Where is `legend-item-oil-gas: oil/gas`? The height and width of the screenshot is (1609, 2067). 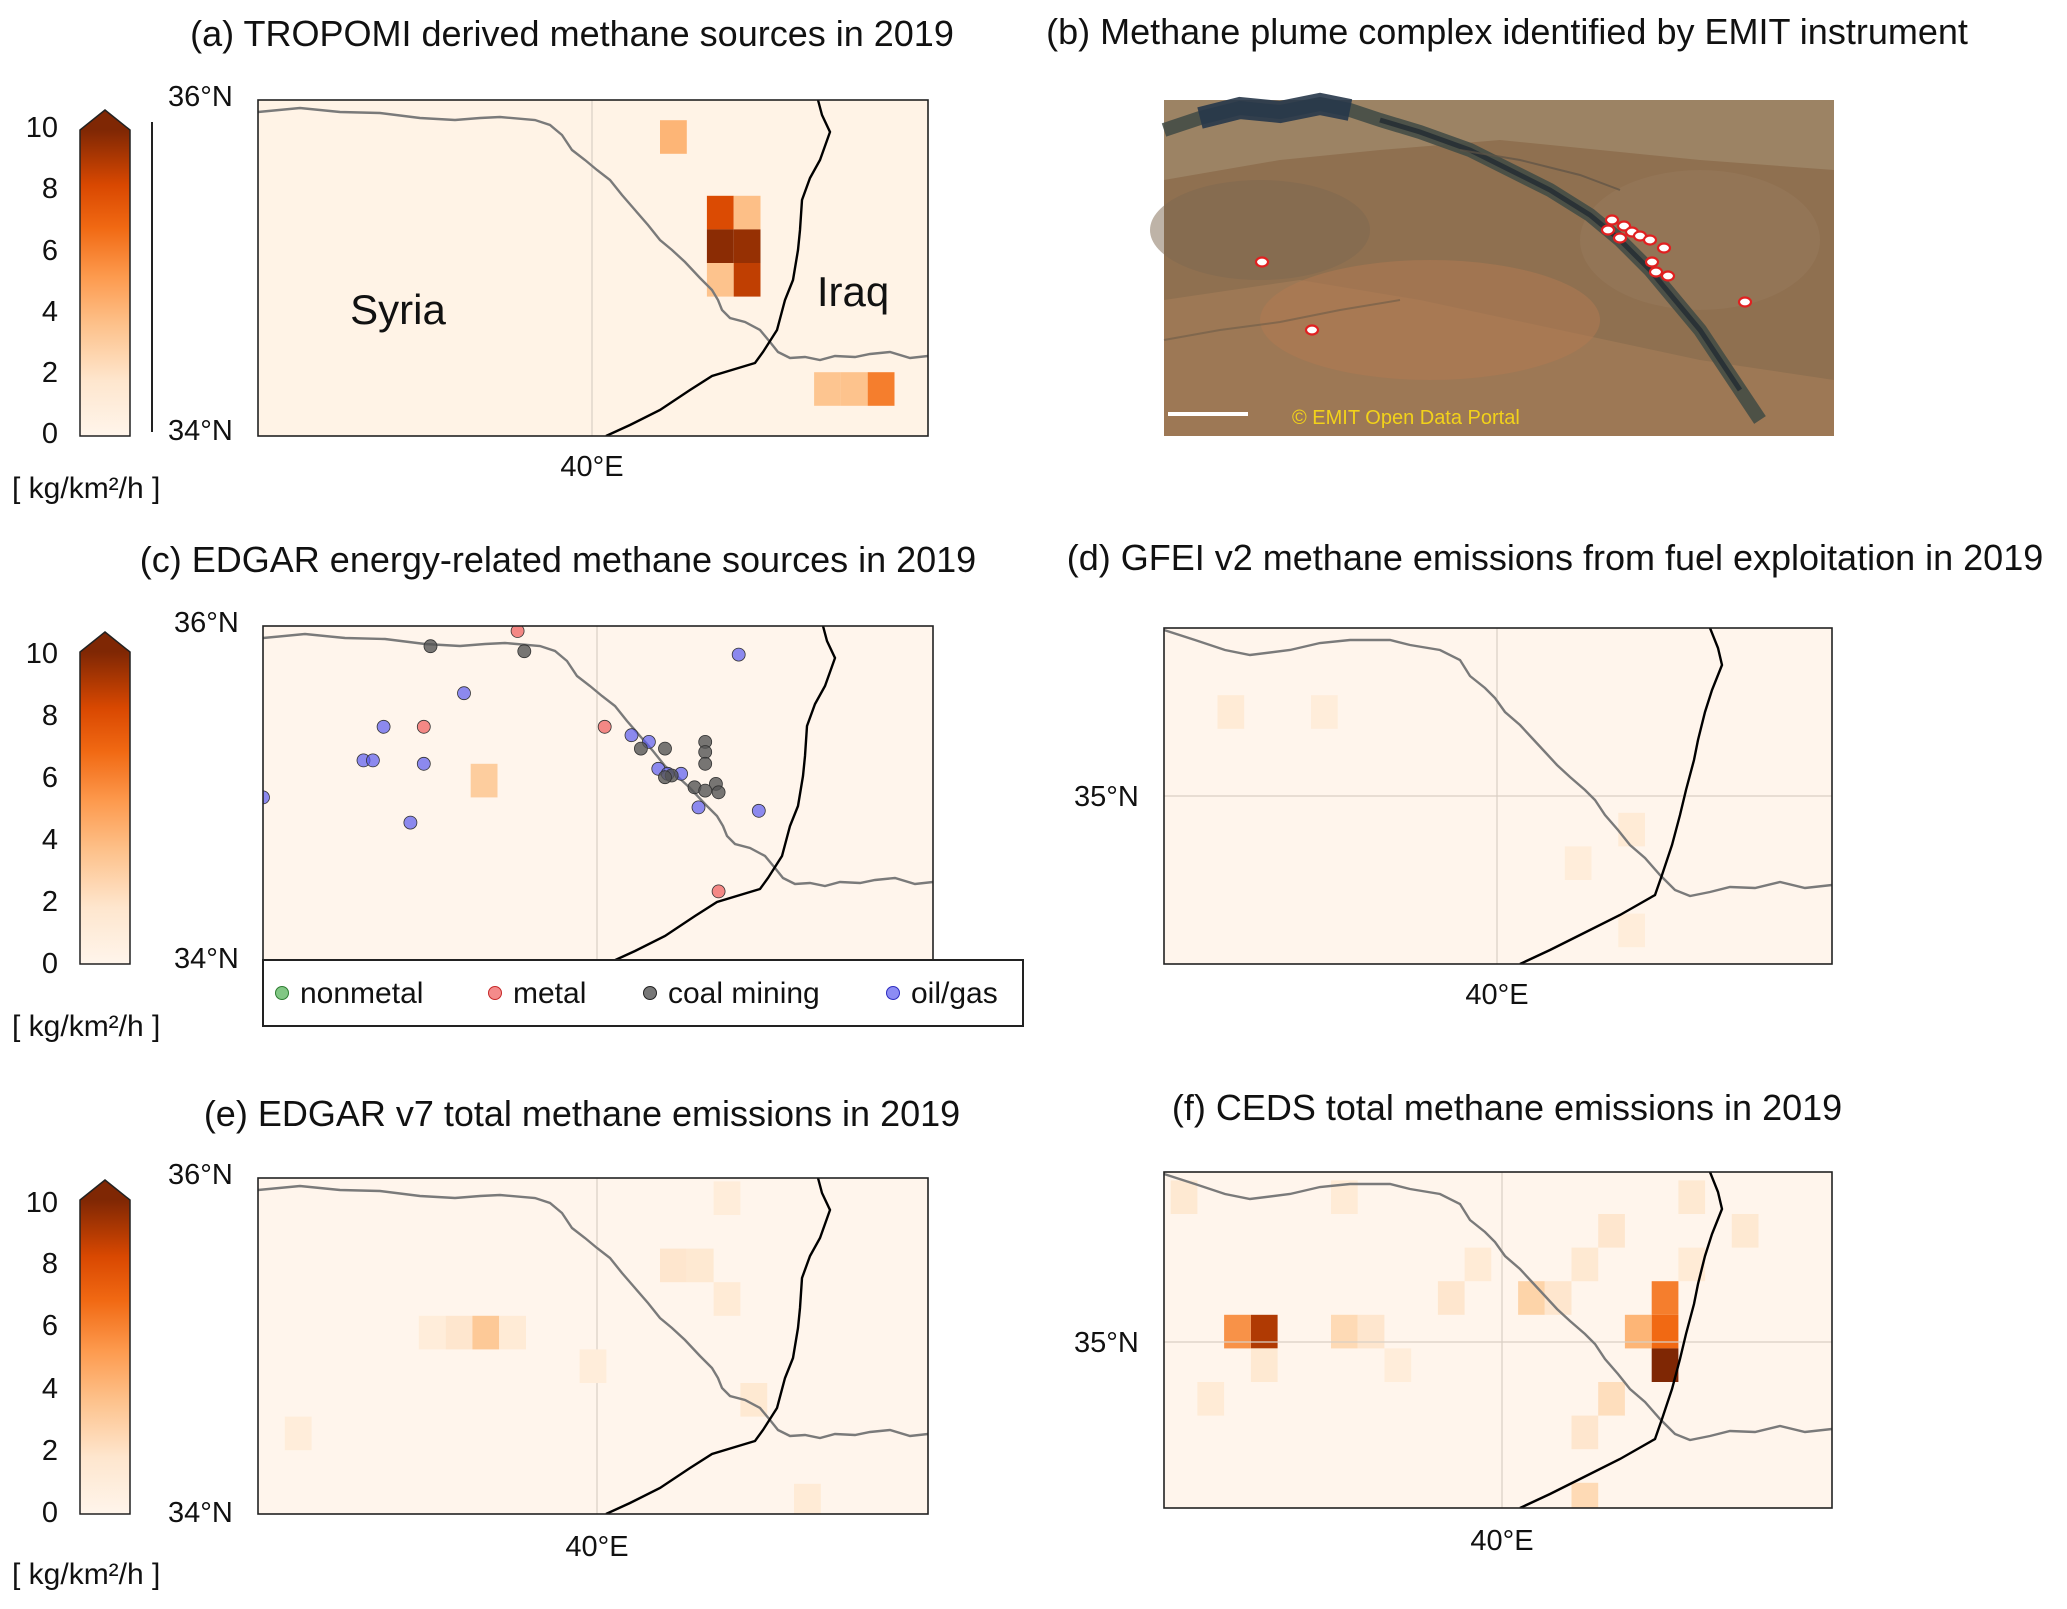
legend-item-oil-gas: oil/gas is located at coordinates (942, 993).